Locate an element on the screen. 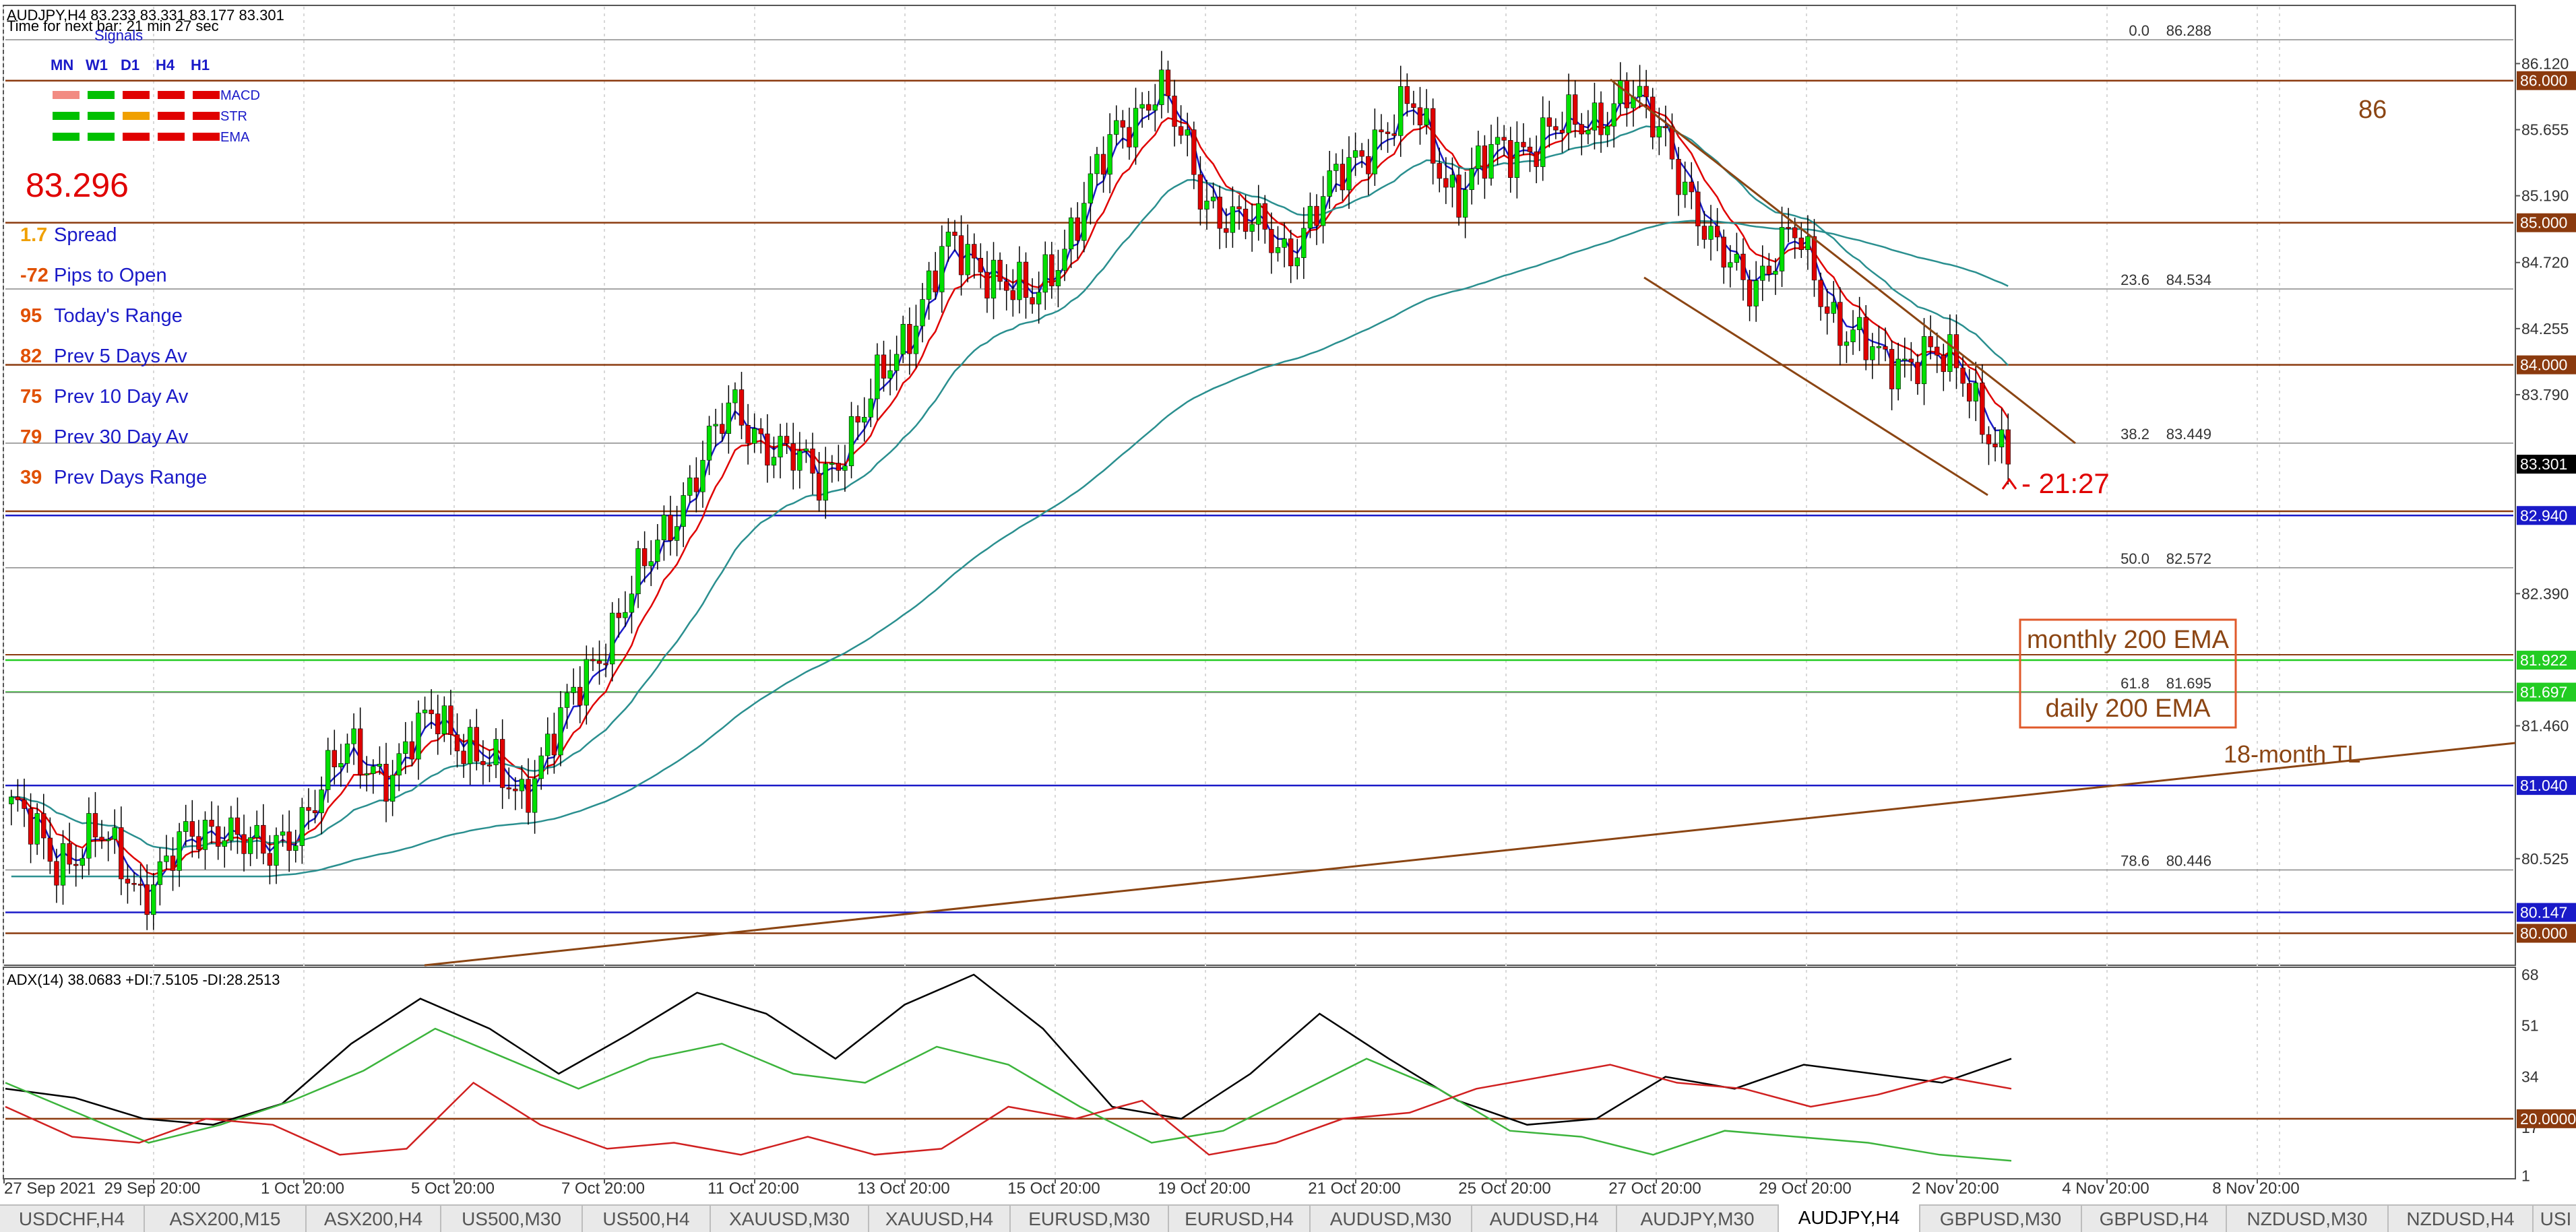 The height and width of the screenshot is (1232, 2576). chart-tab: EURUSD,H4 is located at coordinates (1240, 1218).